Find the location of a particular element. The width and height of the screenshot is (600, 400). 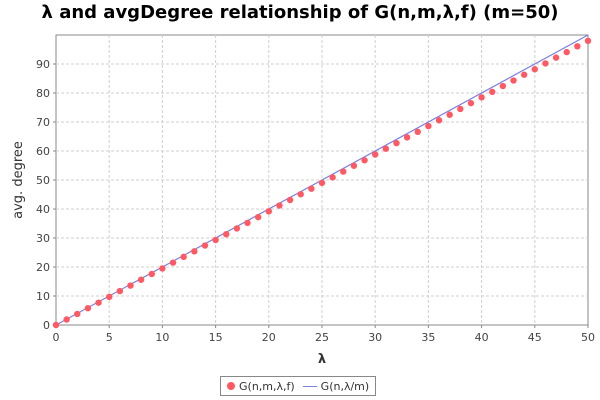

y-axis-ticks: 0 10 20 30 40 50 60 70 80 90 is located at coordinates (46, 195).